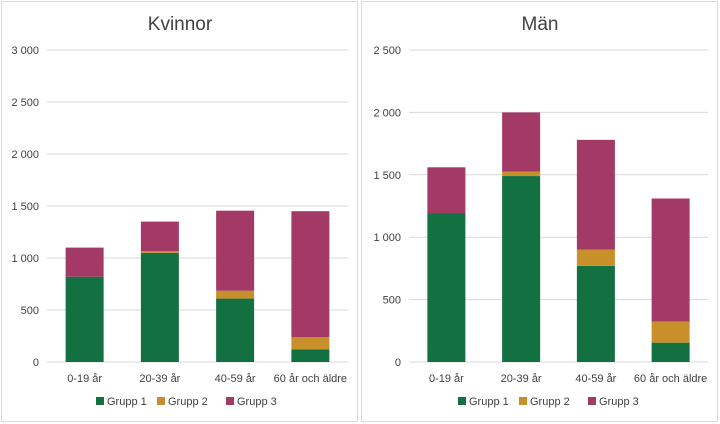  Describe the element at coordinates (180, 24) in the screenshot. I see `chart-title: Kvinnor` at that location.